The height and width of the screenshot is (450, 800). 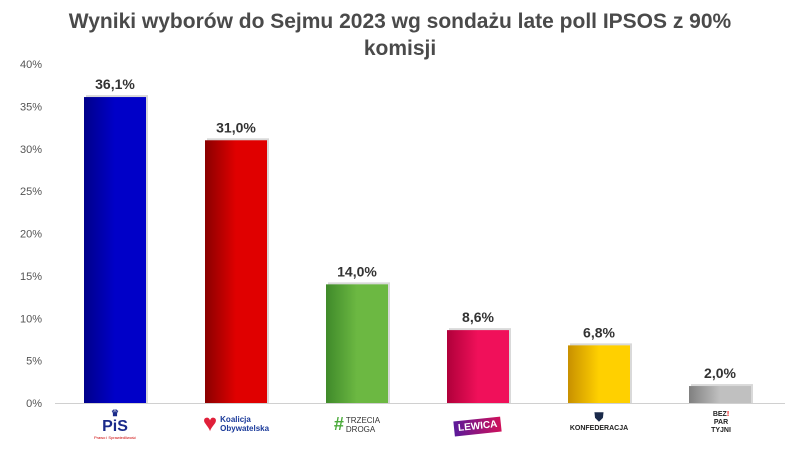 I want to click on konfederacja-emblem-icon: ⛊, so click(x=599, y=417).